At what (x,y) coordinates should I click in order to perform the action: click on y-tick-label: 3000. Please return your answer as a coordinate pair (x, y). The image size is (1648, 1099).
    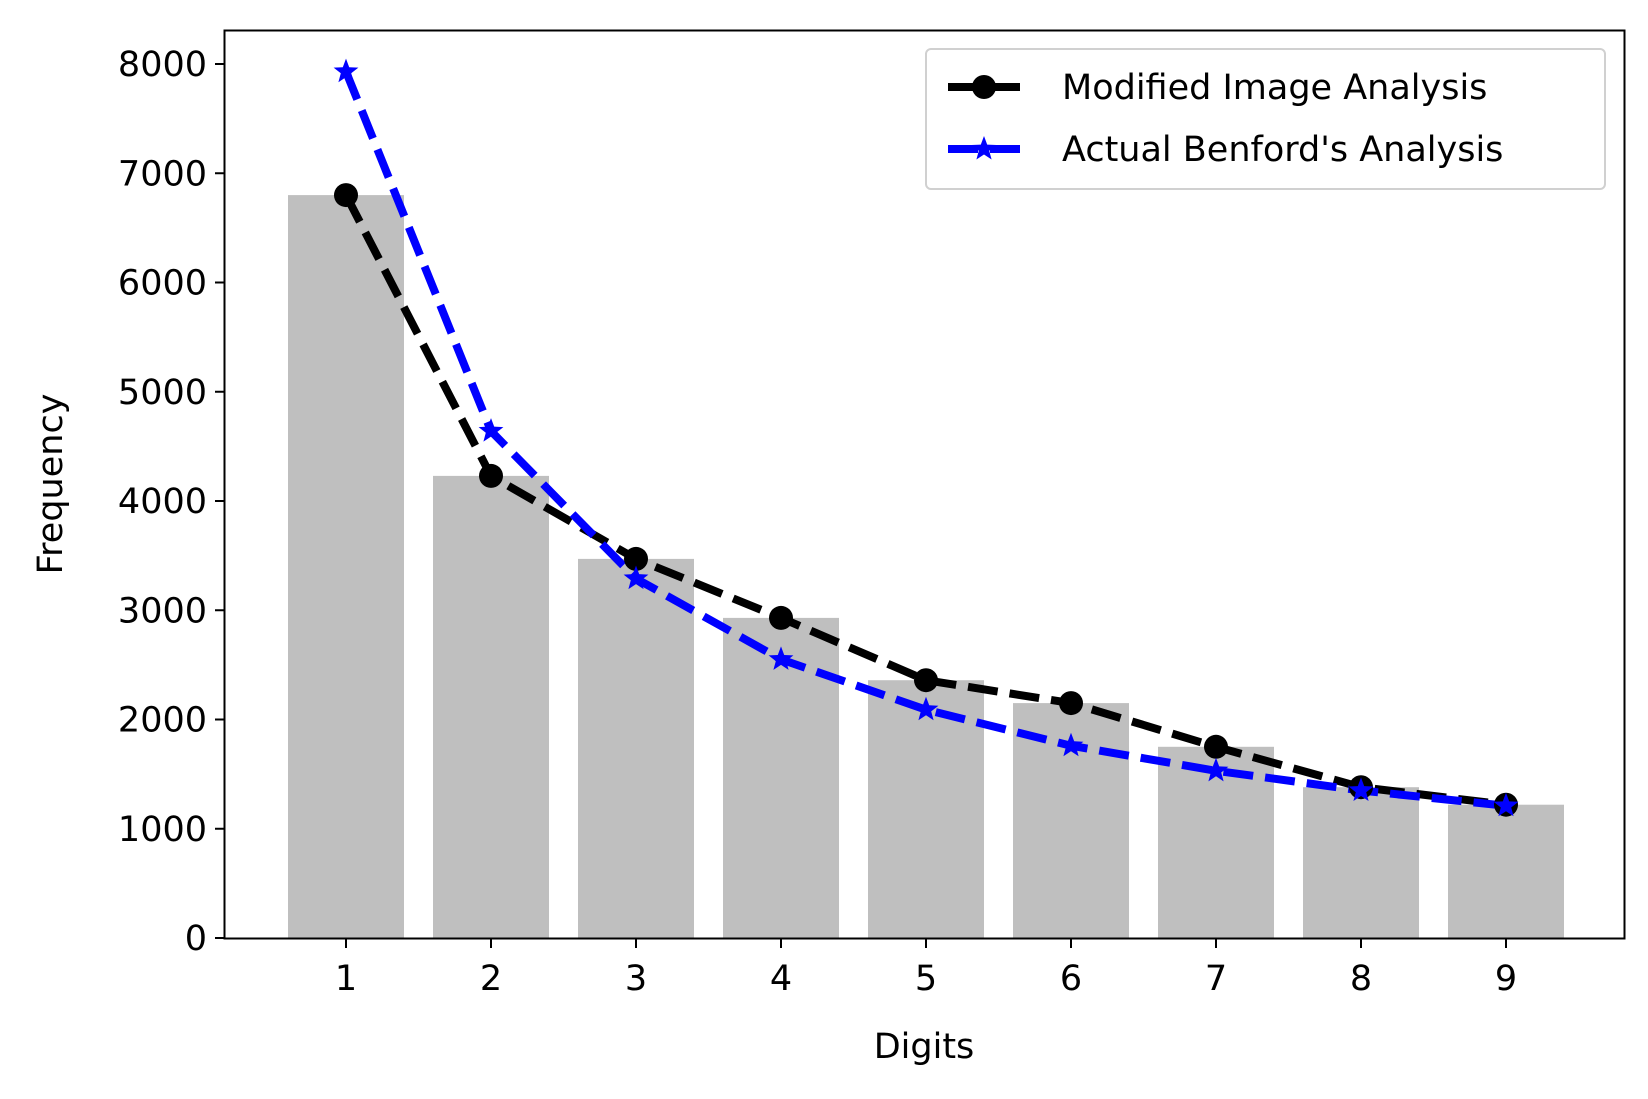
    Looking at the image, I should click on (162, 611).